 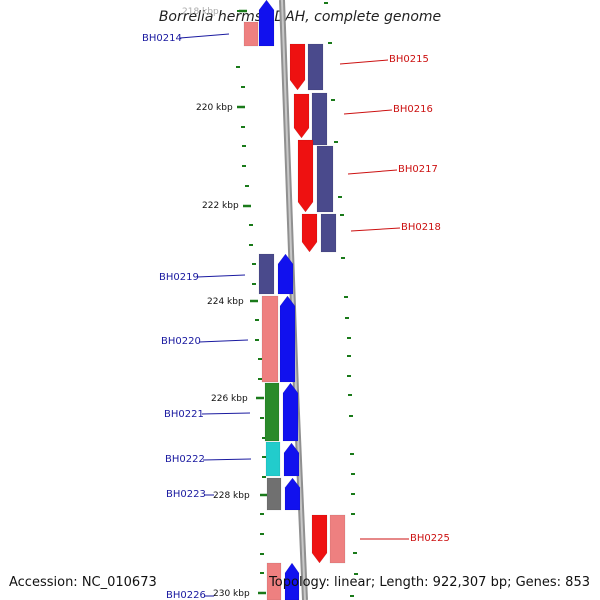 I want to click on gene-label-bh0216: BH0216, so click(x=413, y=109).